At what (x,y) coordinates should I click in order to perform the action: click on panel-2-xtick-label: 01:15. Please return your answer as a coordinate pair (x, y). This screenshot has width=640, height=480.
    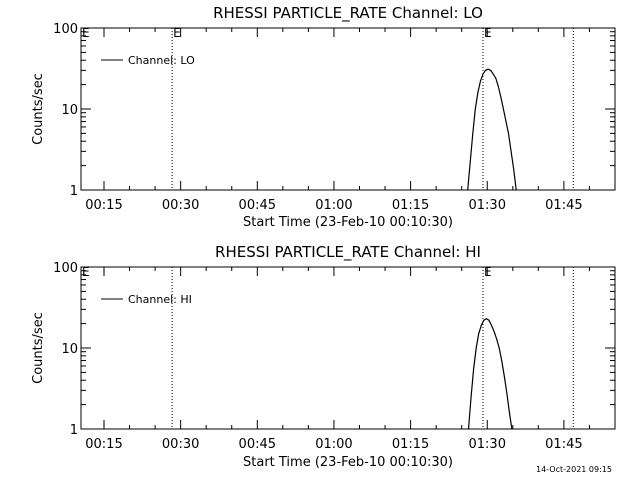
    Looking at the image, I should click on (410, 444).